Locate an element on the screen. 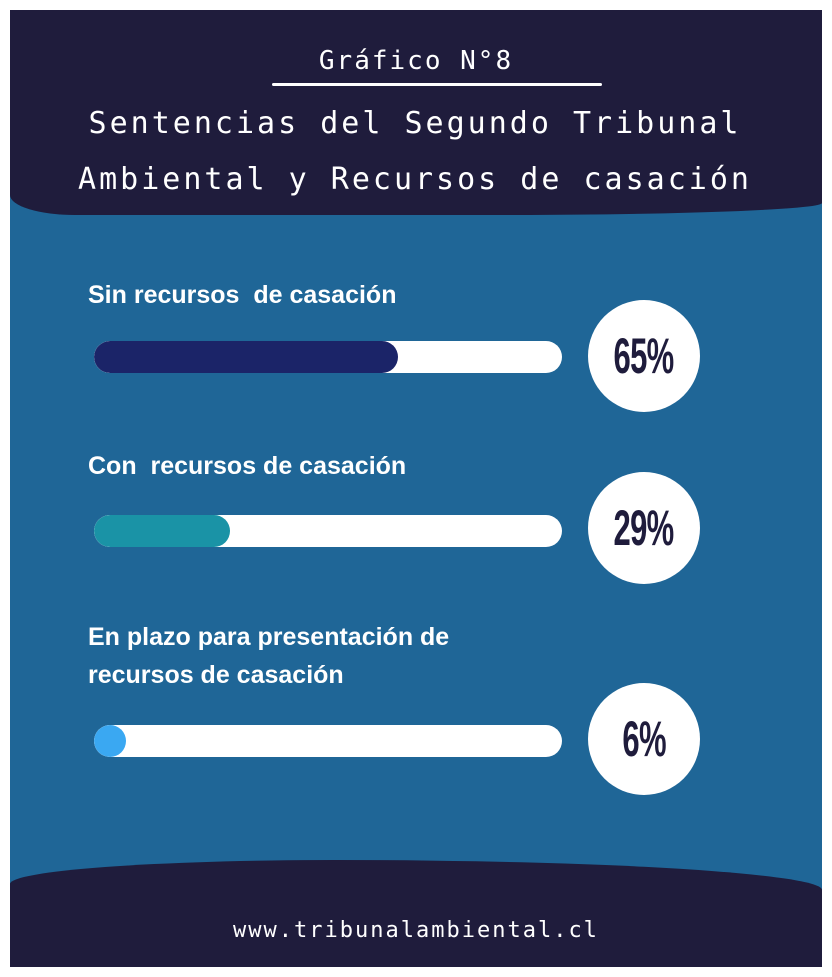 Image resolution: width=832 pixels, height=977 pixels. value-badge: 29% is located at coordinates (644, 528).